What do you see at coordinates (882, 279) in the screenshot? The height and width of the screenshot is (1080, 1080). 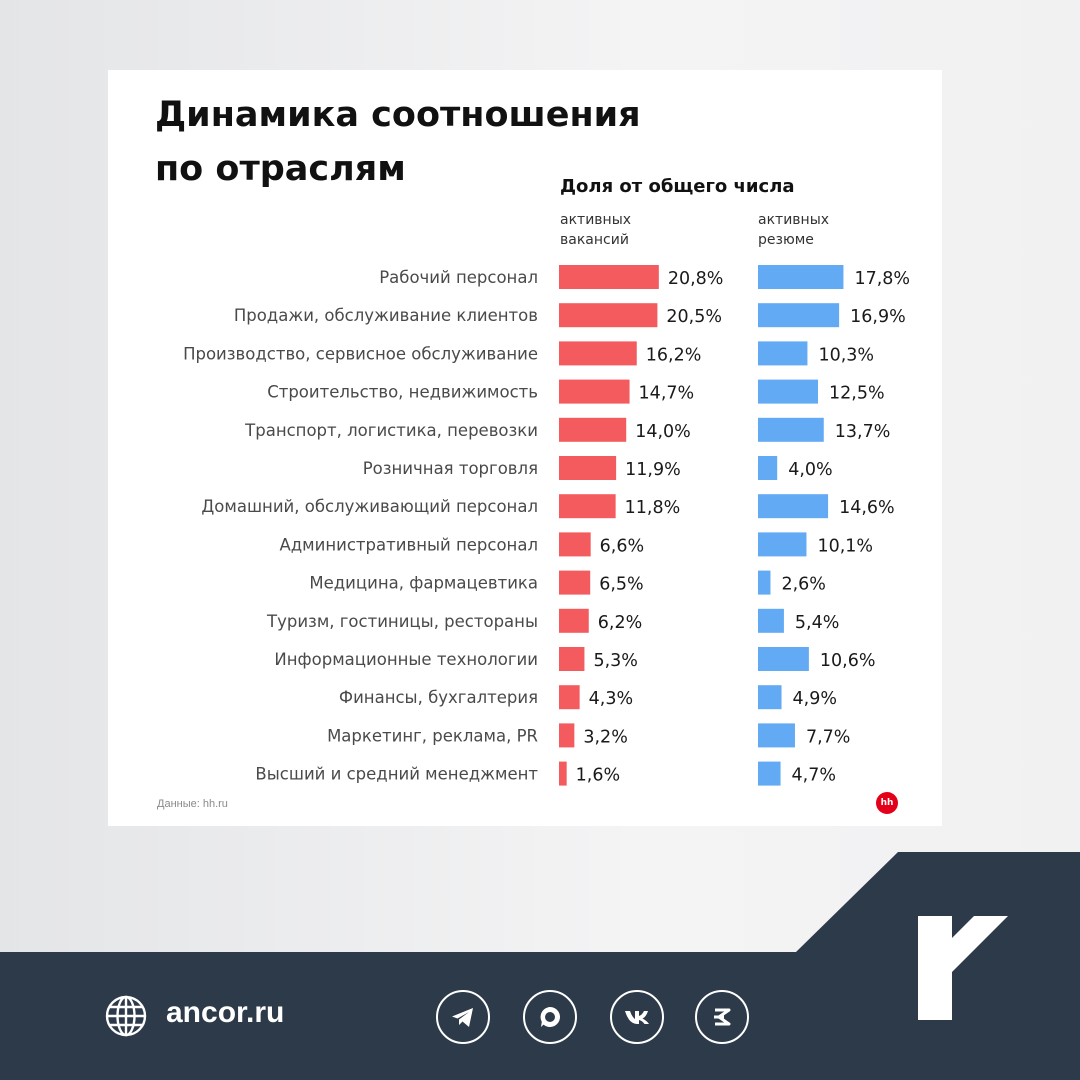 I see `value-label-resumes: 17,8%` at bounding box center [882, 279].